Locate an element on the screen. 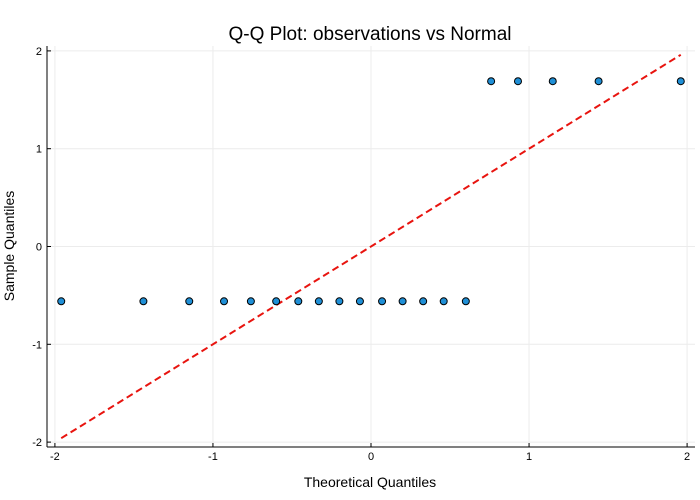 The height and width of the screenshot is (500, 700). y-axis-label: Sample Quantiles is located at coordinates (9, 246).